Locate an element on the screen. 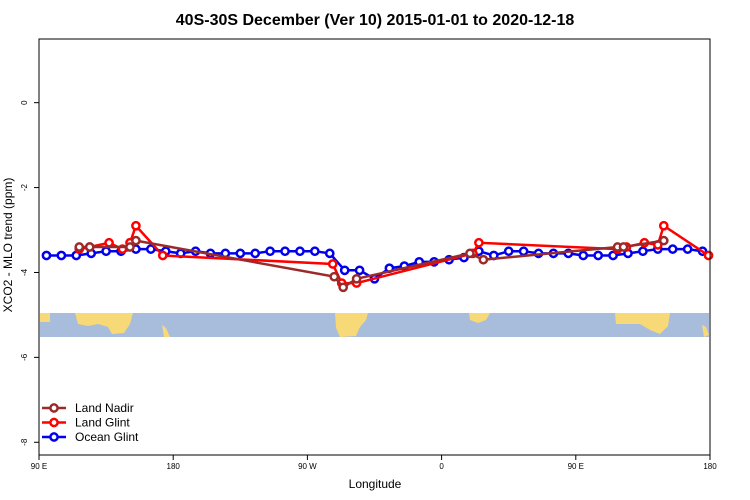  new-zealand-land-left is located at coordinates (166, 331).